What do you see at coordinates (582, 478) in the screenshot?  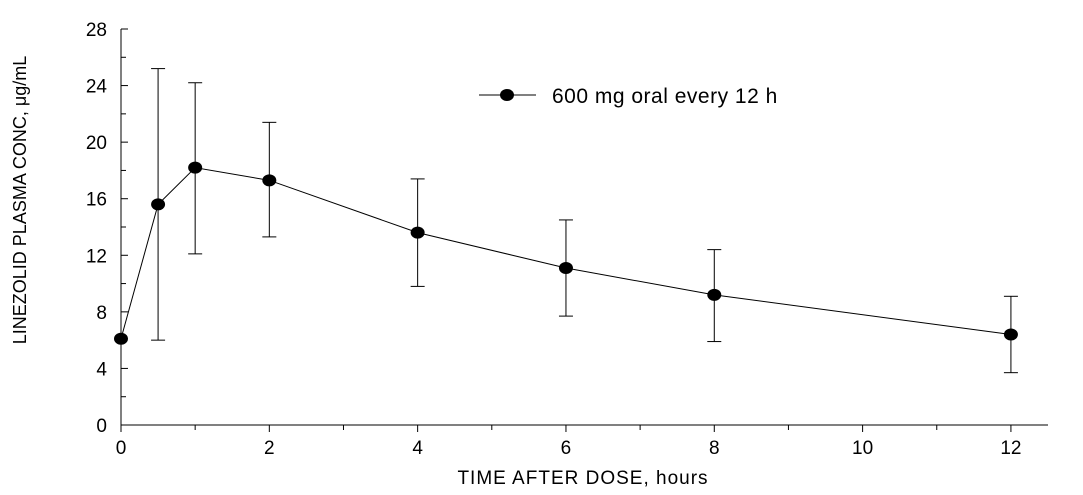 I see `x-axis-title: TIME AFTER DOSE, hours` at bounding box center [582, 478].